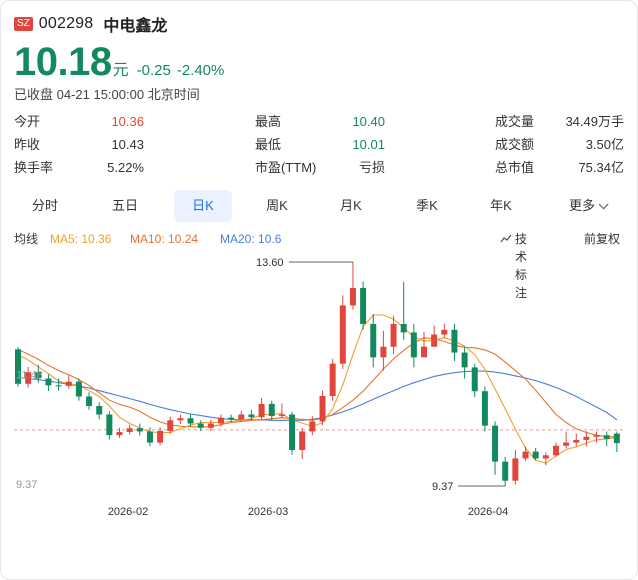 This screenshot has width=638, height=580. Describe the element at coordinates (127, 144) in the screenshot. I see `stat-value: 10.43` at that location.